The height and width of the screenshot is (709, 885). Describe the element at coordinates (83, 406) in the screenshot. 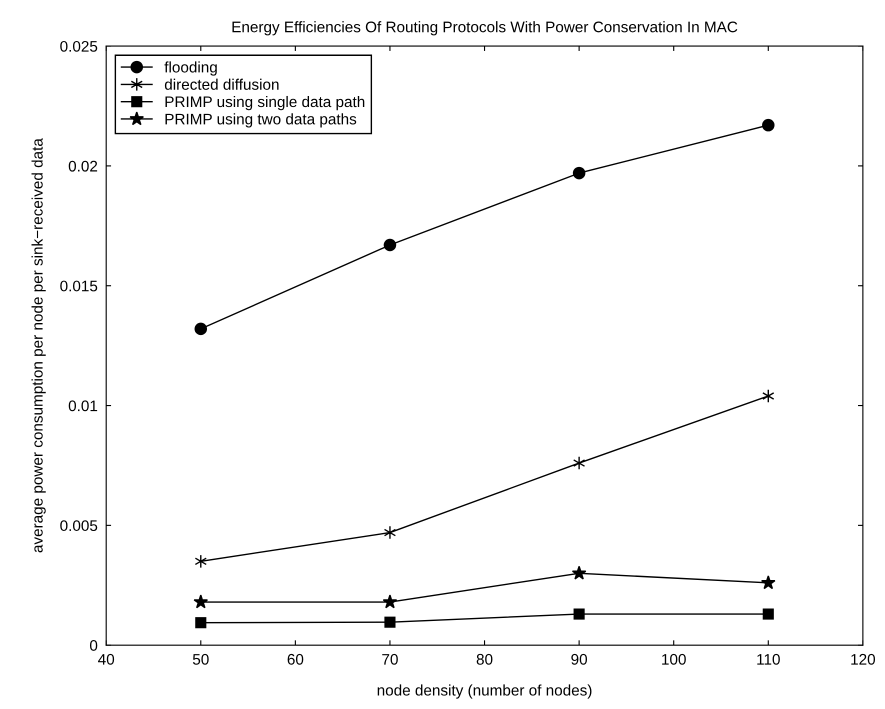

I see `y-tick-label: 0.01` at that location.